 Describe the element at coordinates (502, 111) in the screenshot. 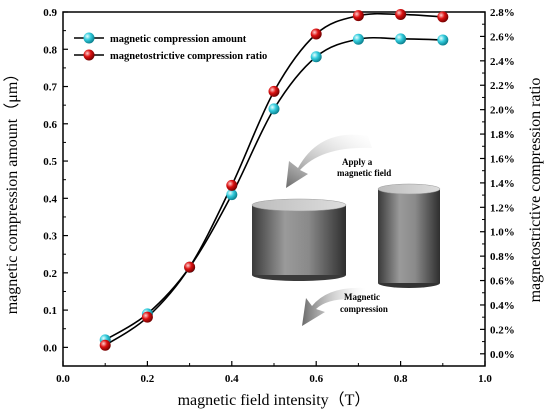

I see `y-right-tick-label: 2.0%` at that location.